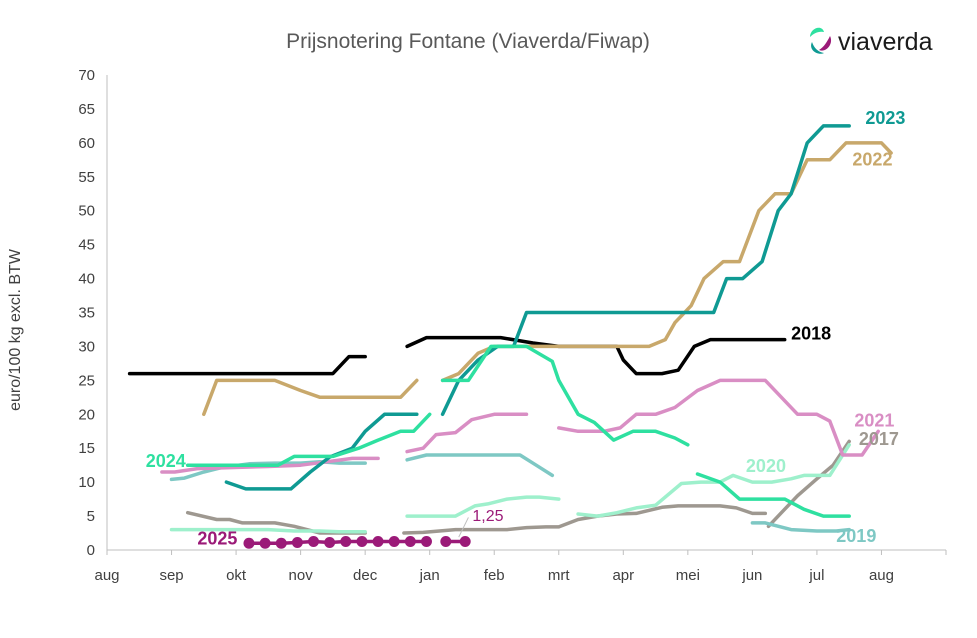  What do you see at coordinates (494, 575) in the screenshot?
I see `x-tick-label: feb` at bounding box center [494, 575].